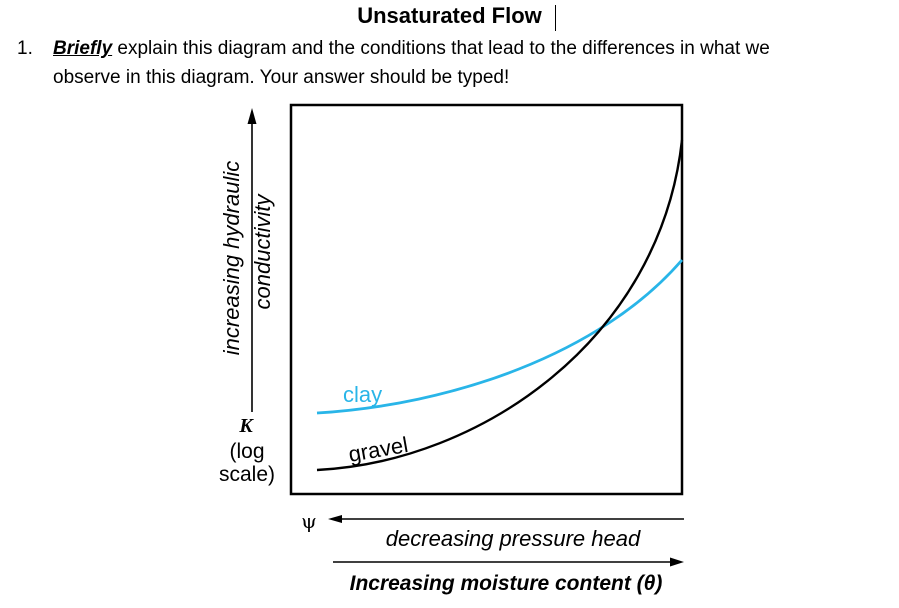 The width and height of the screenshot is (899, 608). Describe the element at coordinates (677, 562) in the screenshot. I see `moisture-arrow-head` at that location.